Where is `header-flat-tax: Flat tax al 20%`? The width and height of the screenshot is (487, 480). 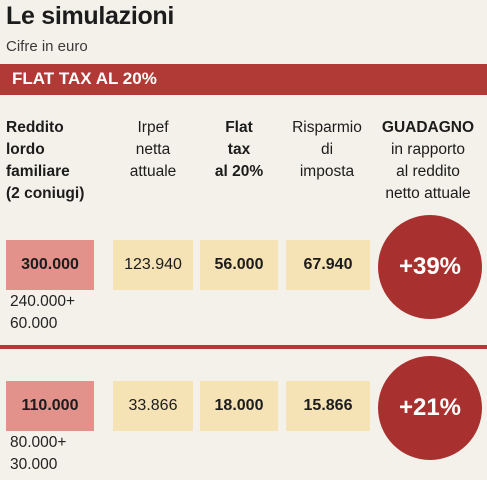 header-flat-tax: Flat tax al 20% is located at coordinates (239, 150).